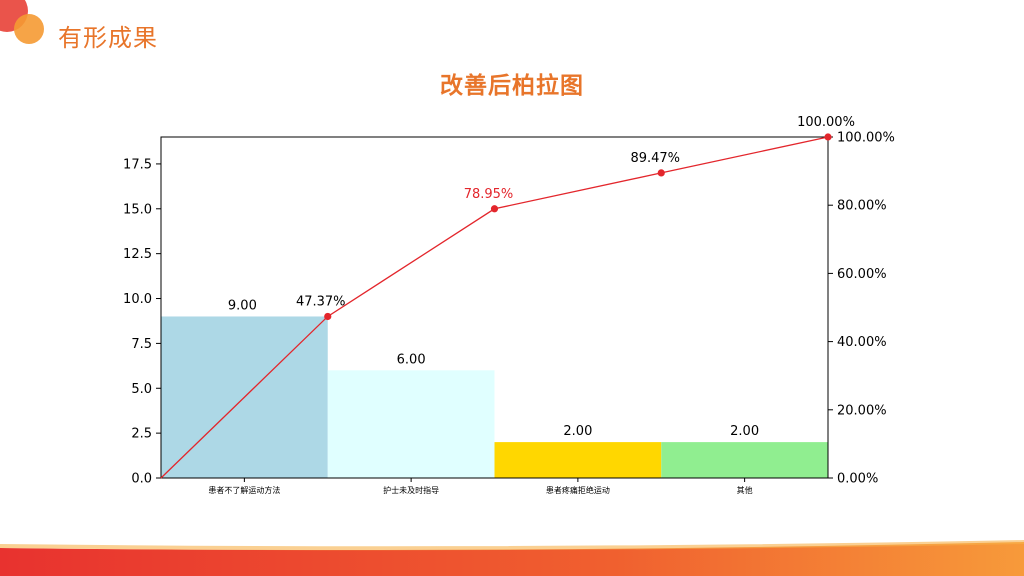  What do you see at coordinates (578, 490) in the screenshot?
I see `x-tick-label-2: 患者疼痛拒绝运动` at bounding box center [578, 490].